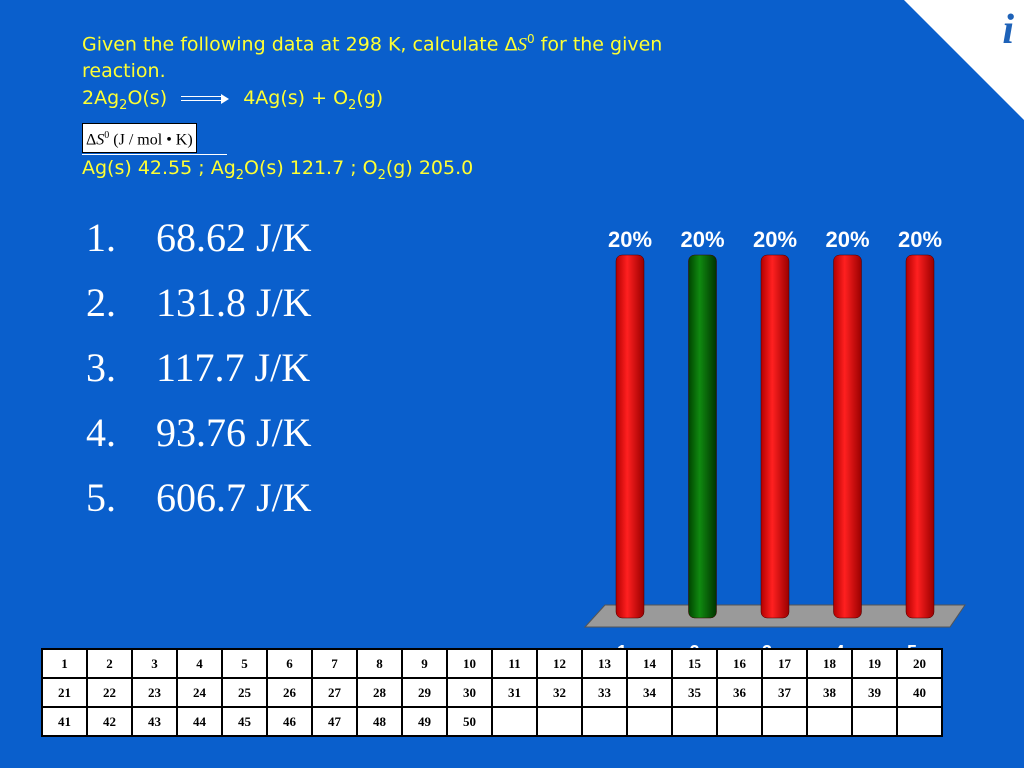 This screenshot has width=1024, height=768. I want to click on grid-cell: 35, so click(694, 692).